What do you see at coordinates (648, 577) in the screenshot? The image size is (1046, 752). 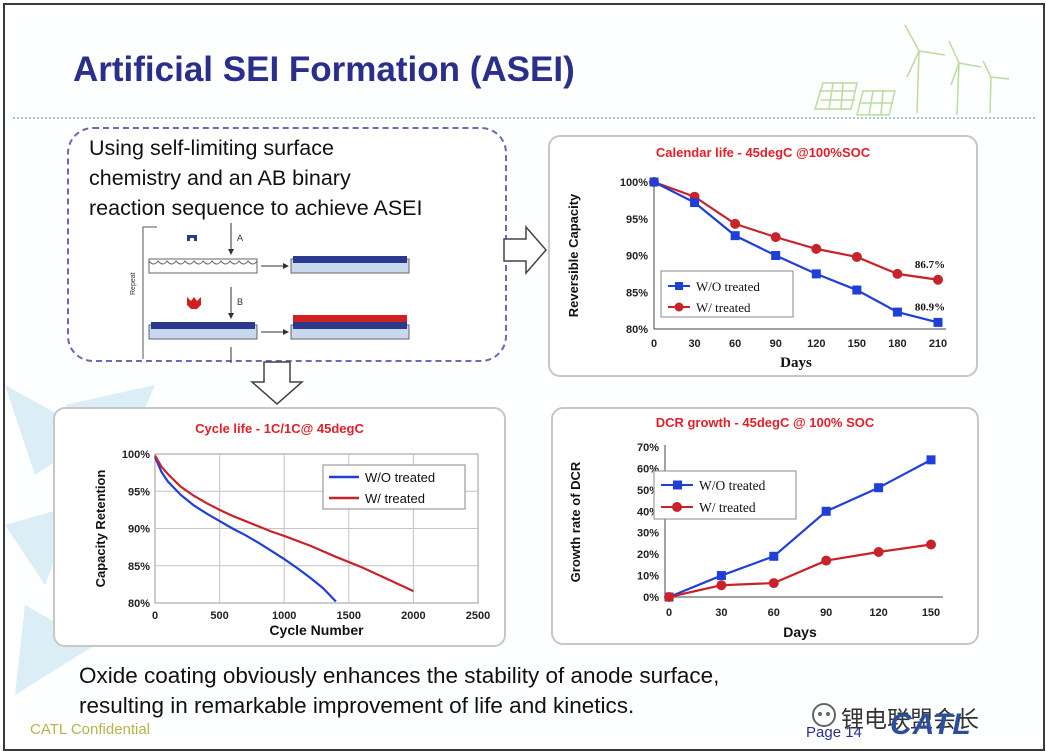 I see `y-tick-label: 10%` at bounding box center [648, 577].